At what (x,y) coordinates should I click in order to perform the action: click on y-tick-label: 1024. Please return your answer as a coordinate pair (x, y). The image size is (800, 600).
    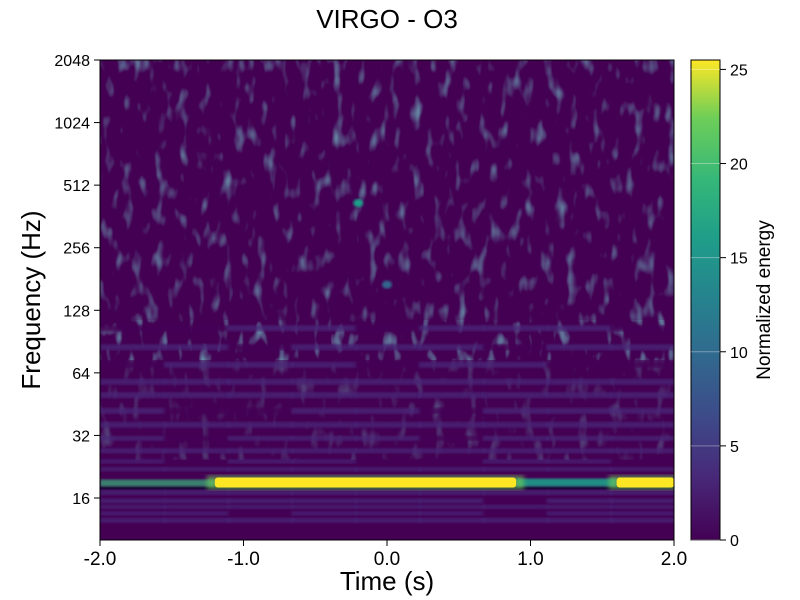
    Looking at the image, I should click on (72, 124).